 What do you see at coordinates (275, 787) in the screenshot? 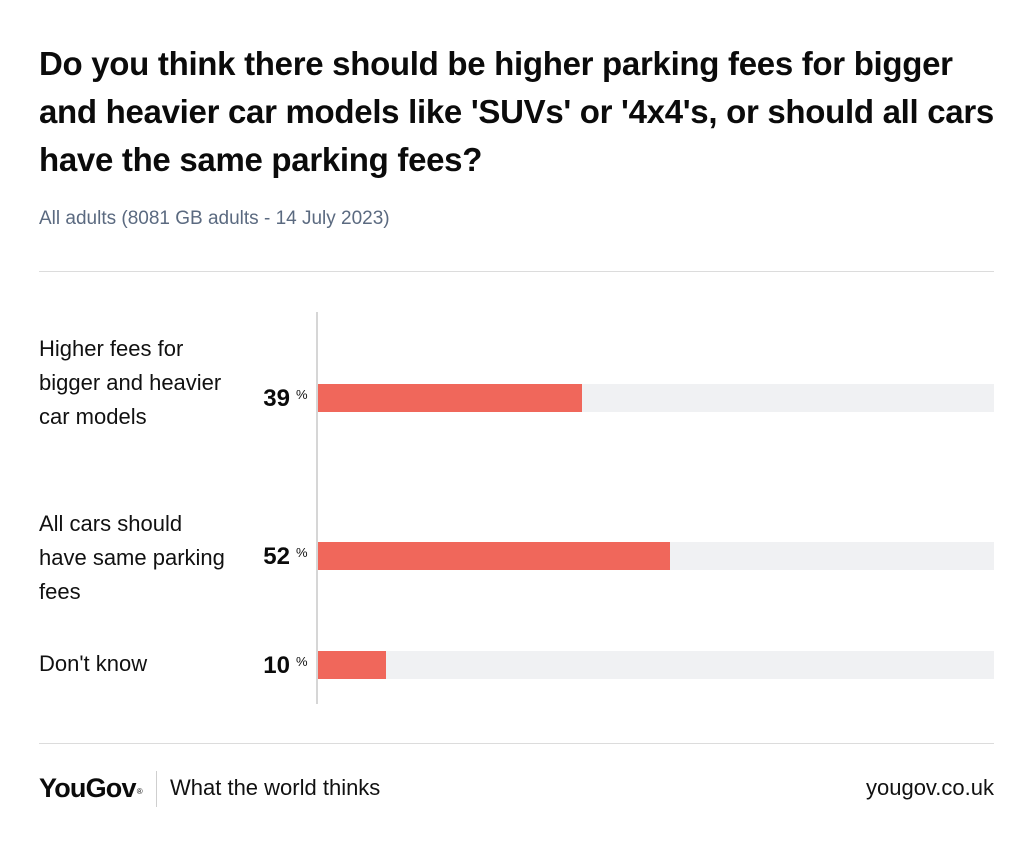
I see `footer-tagline: What the world thinks` at bounding box center [275, 787].